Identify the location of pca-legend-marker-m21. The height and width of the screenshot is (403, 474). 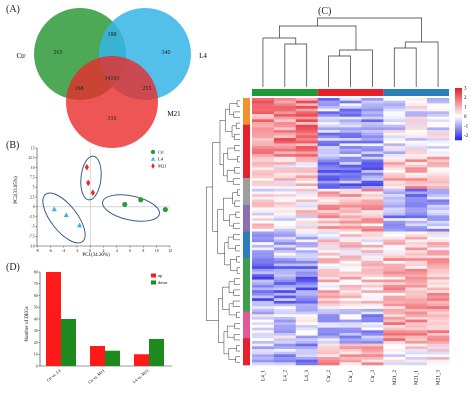
(153, 166).